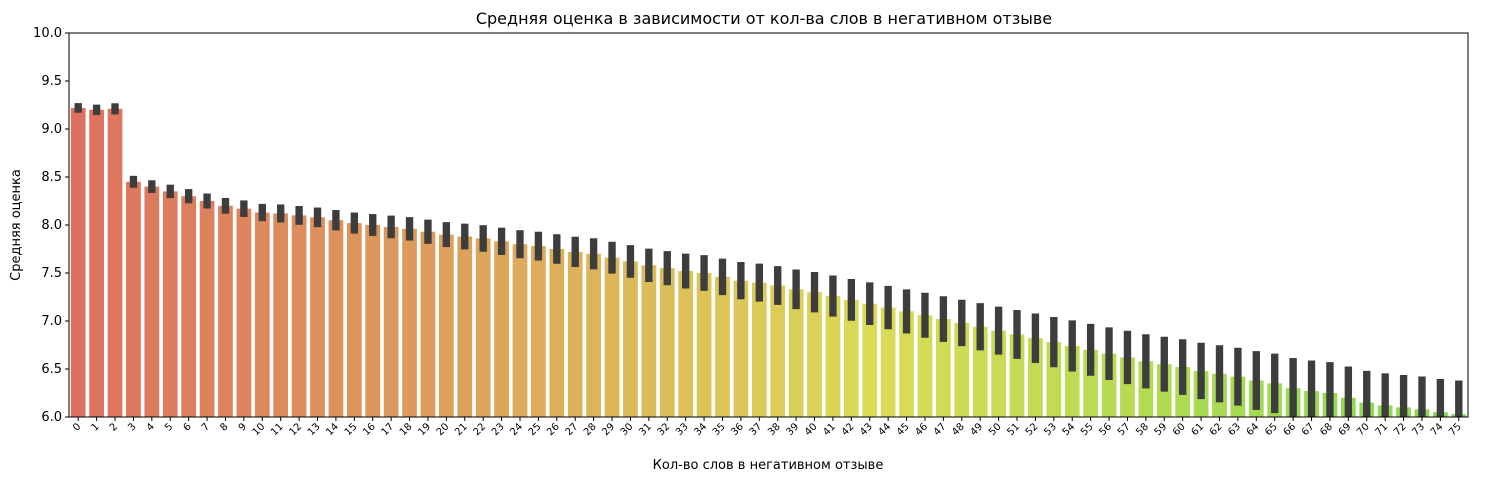 The width and height of the screenshot is (1488, 482). I want to click on x-tick-label: 60, so click(1179, 429).